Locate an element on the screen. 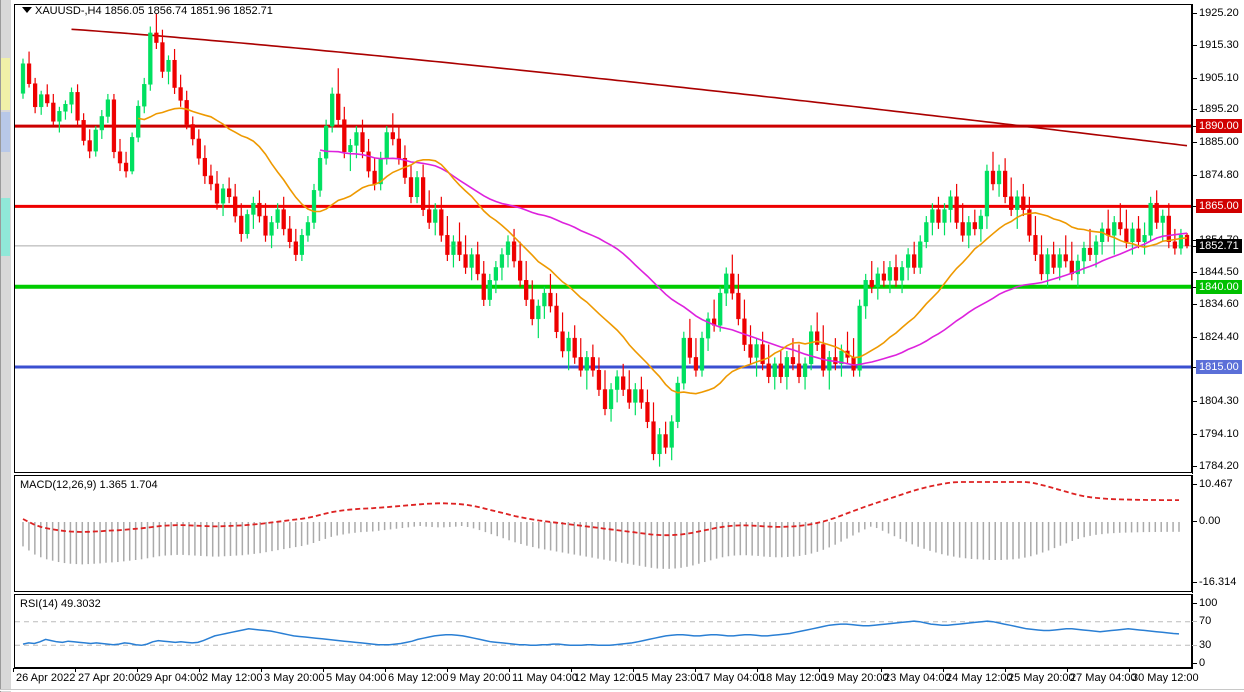 Image resolution: width=1244 pixels, height=692 pixels. chart-navigator-strip is located at coordinates (6, 346).